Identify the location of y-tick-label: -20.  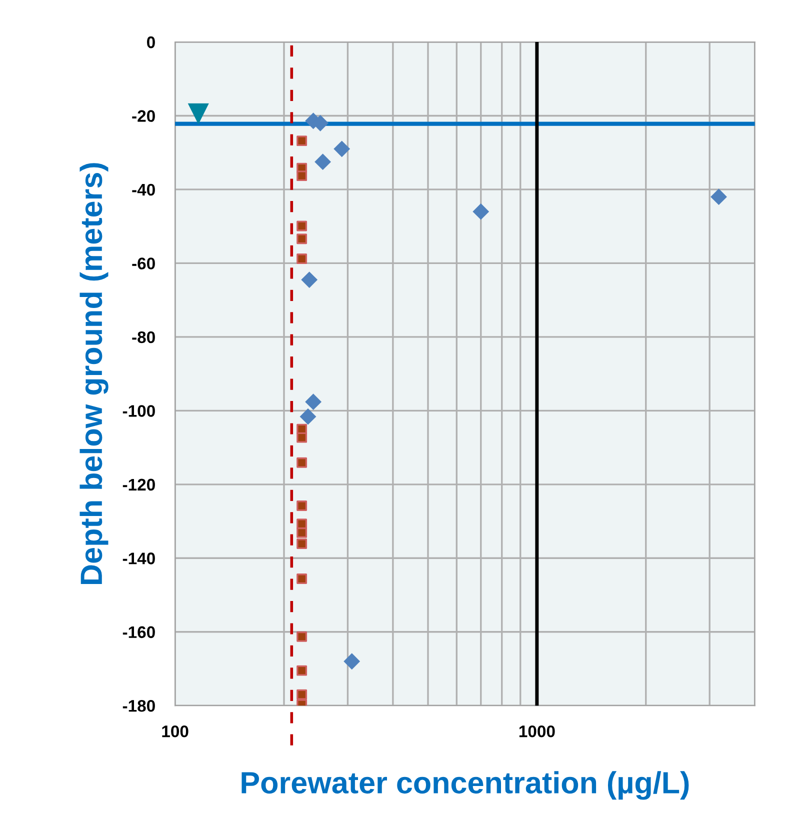
(143, 116).